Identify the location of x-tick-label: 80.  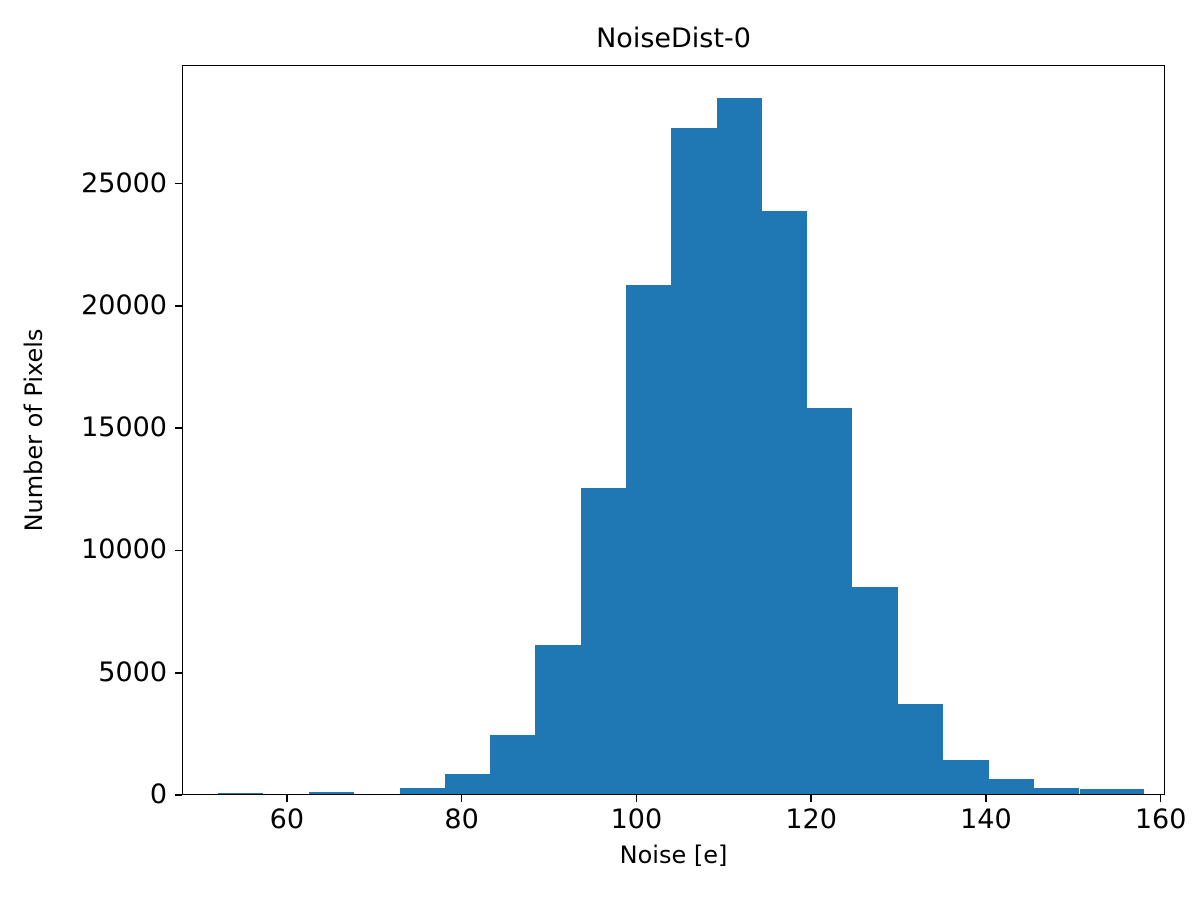
(461, 819).